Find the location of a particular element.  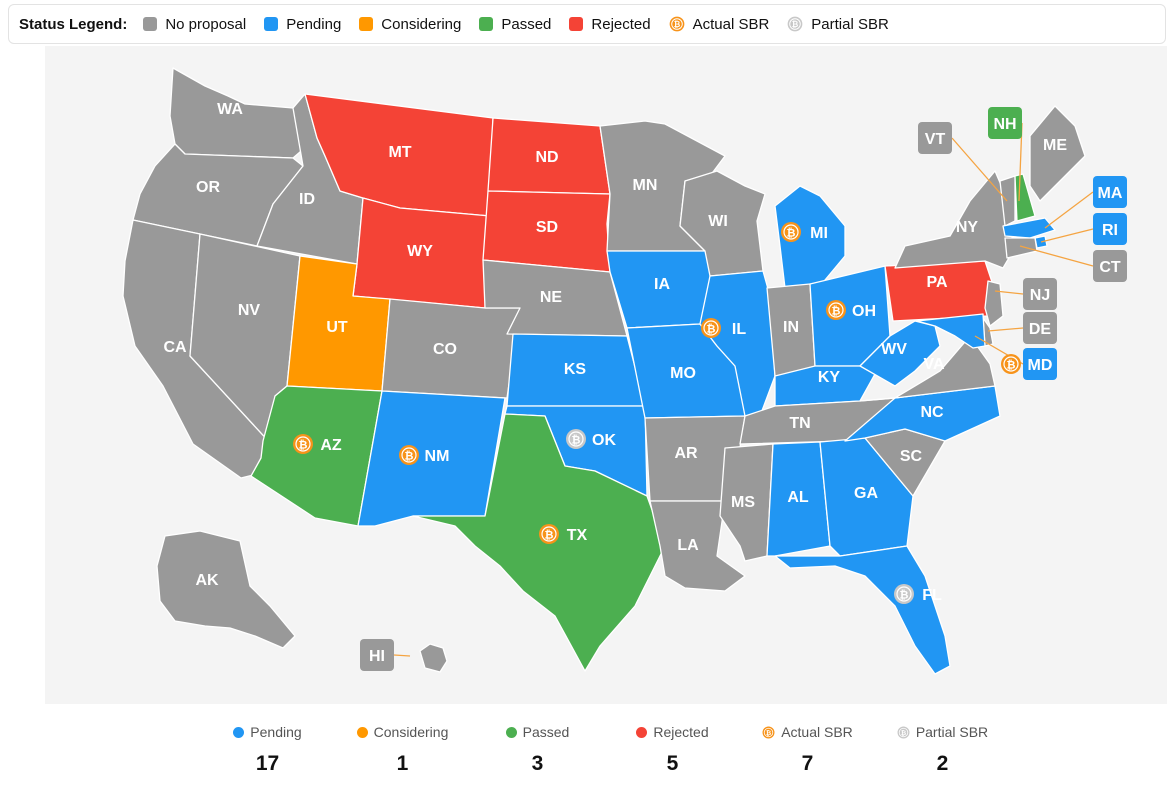

state-md is located at coordinates (951, 331).